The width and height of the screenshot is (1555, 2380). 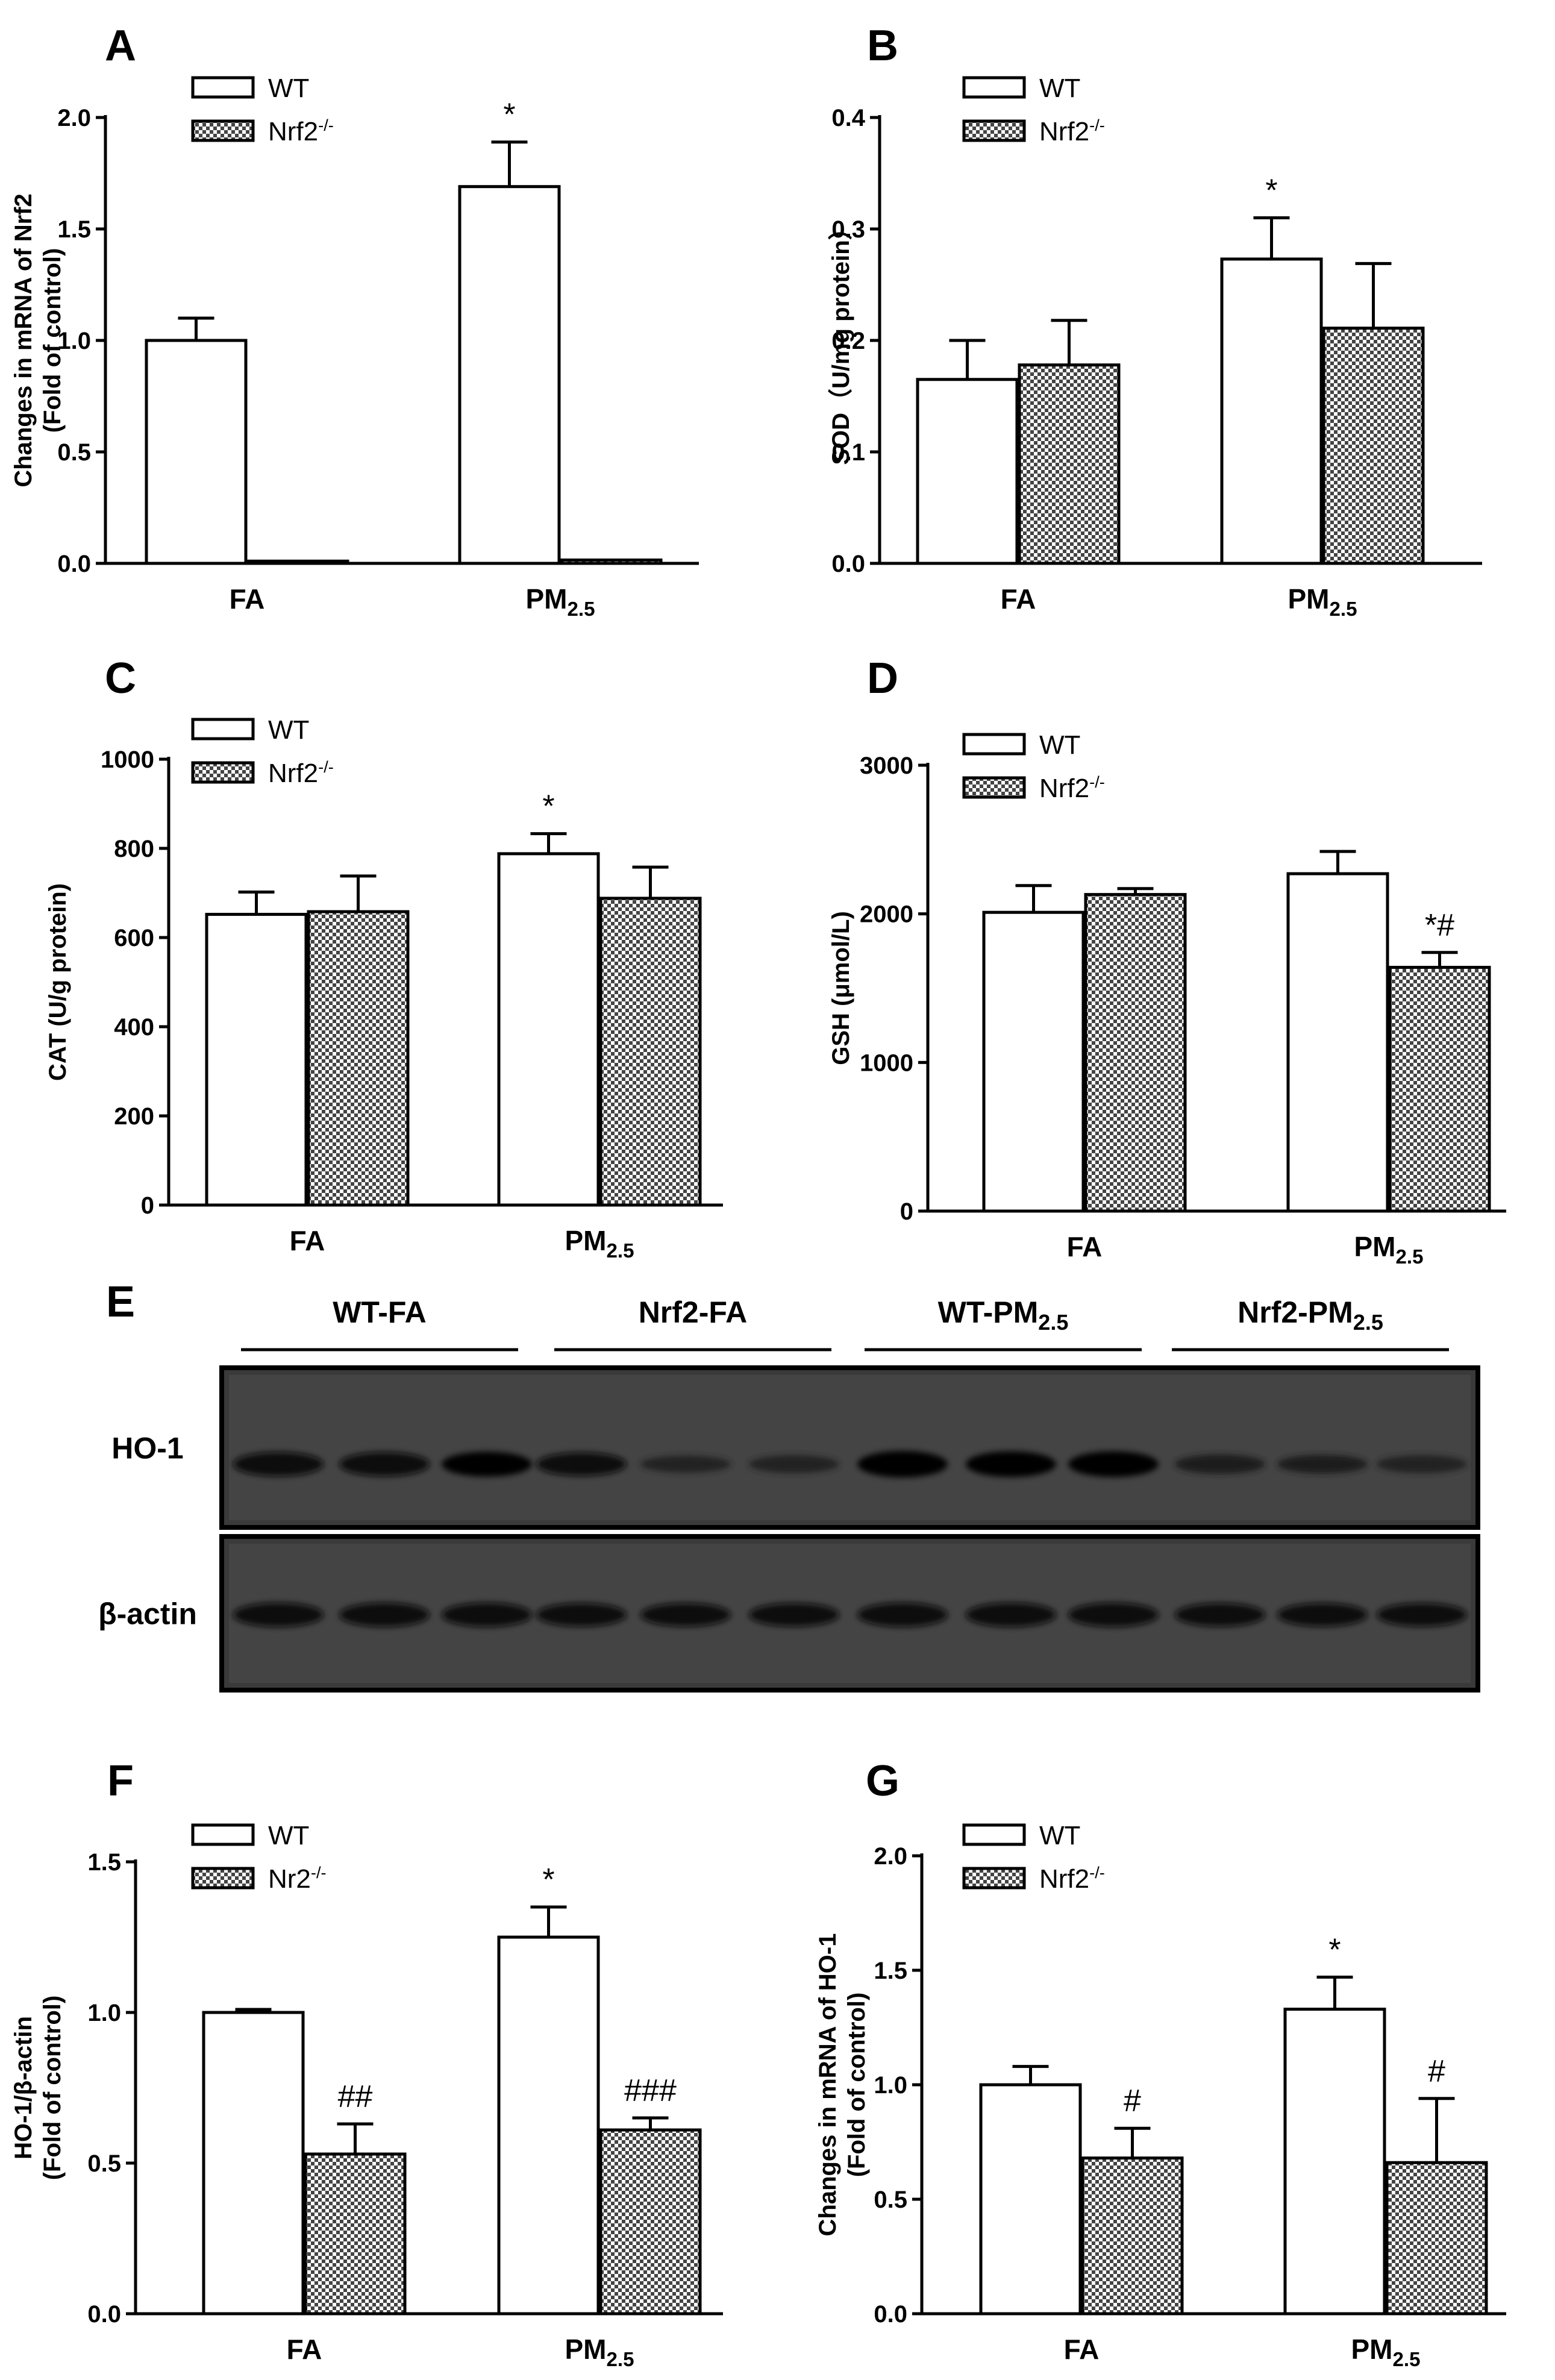 What do you see at coordinates (52, 341) in the screenshot?
I see `y-axis-label-line: (Fold of control)` at bounding box center [52, 341].